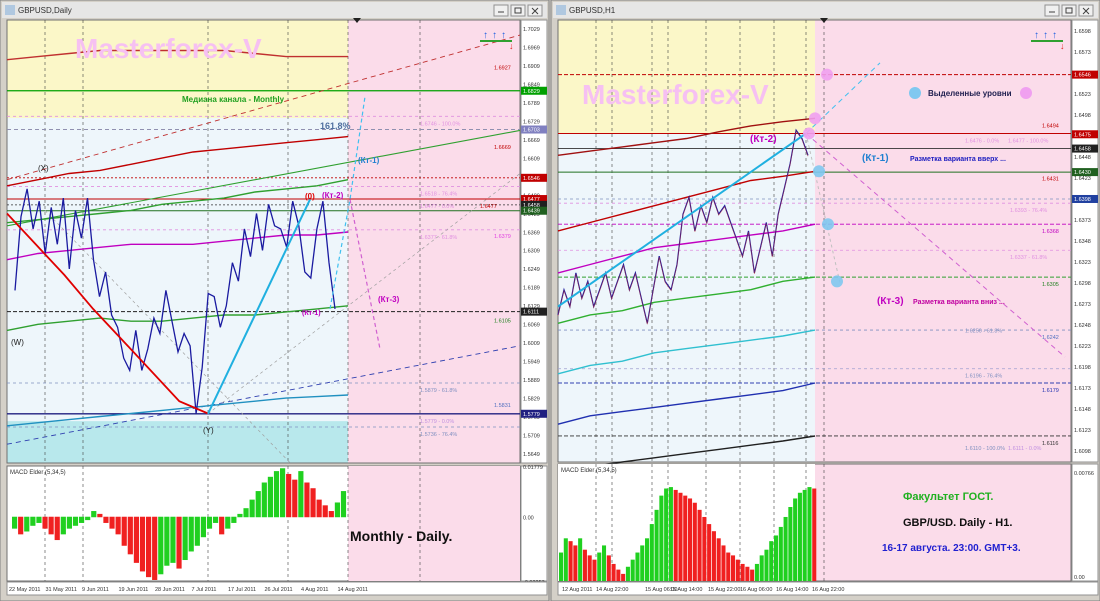 The height and width of the screenshot is (601, 1100). I want to click on zone-cyan, so click(177, 442).